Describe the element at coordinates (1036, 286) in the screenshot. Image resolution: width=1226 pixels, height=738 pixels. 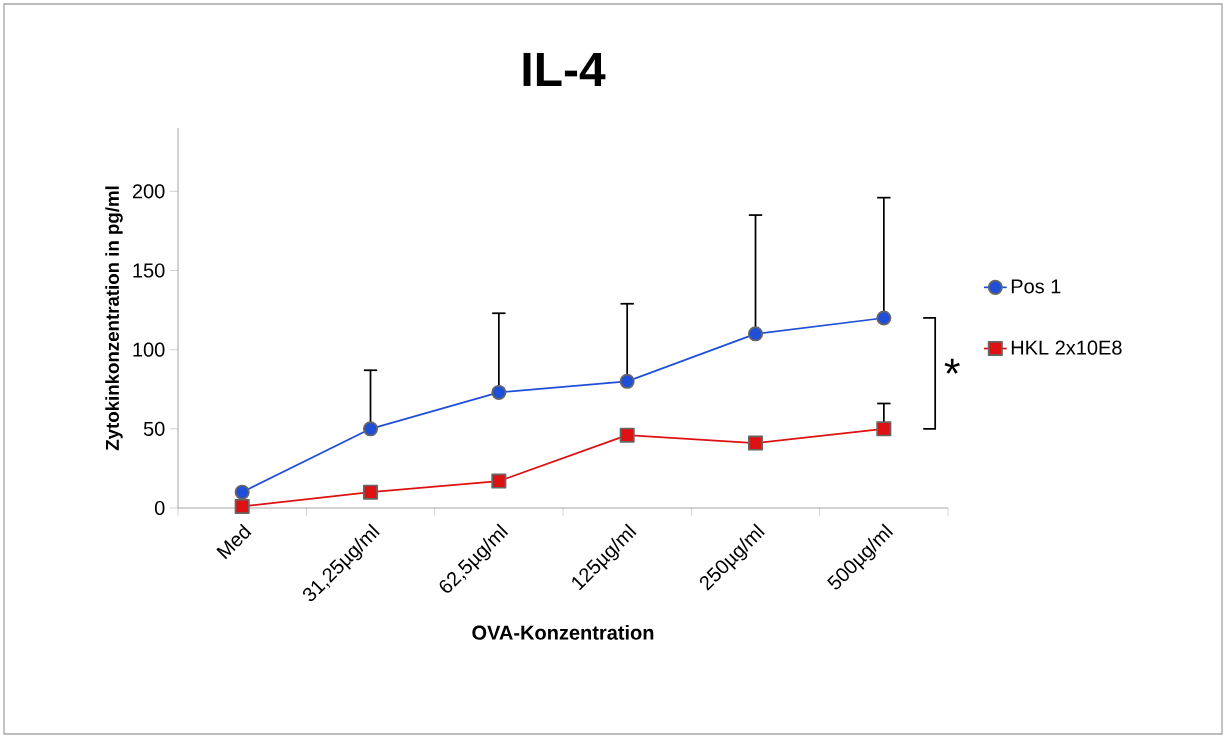
I see `legend-label: Pos 1` at that location.